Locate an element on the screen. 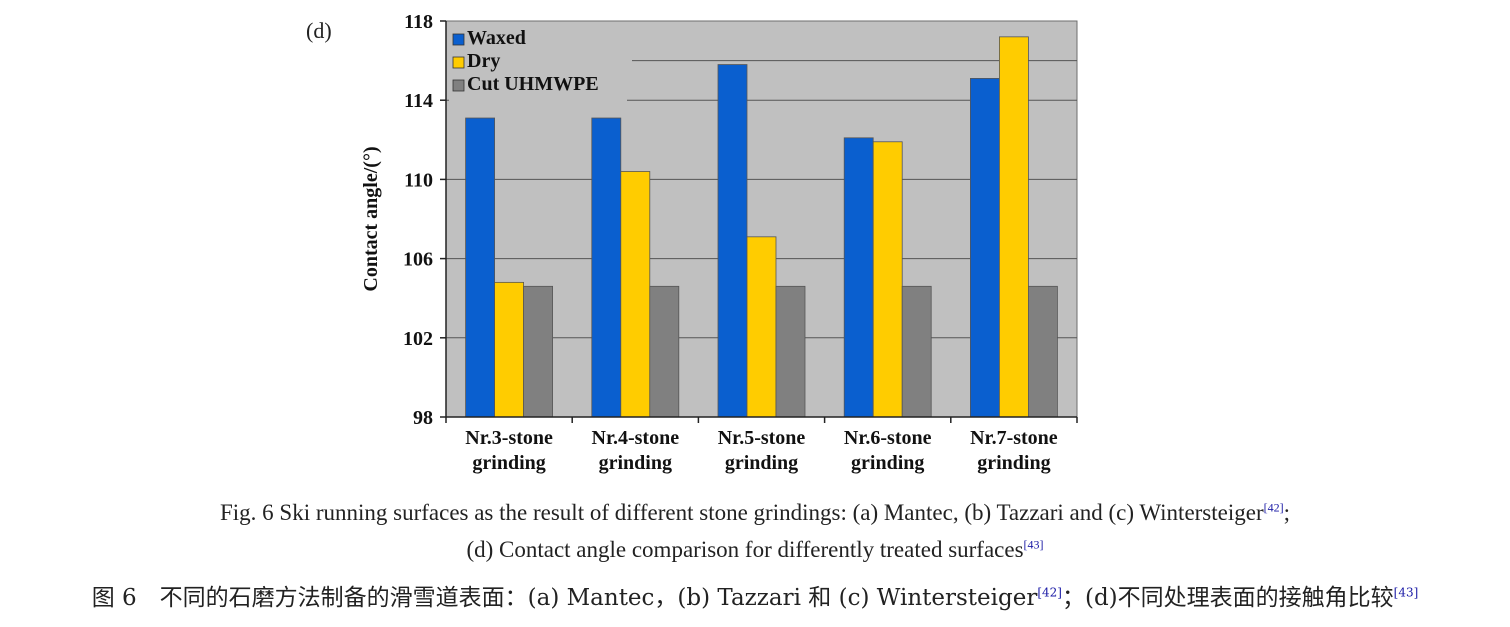 This screenshot has height=627, width=1510. legend-label: Cut UHMWPE is located at coordinates (533, 84).